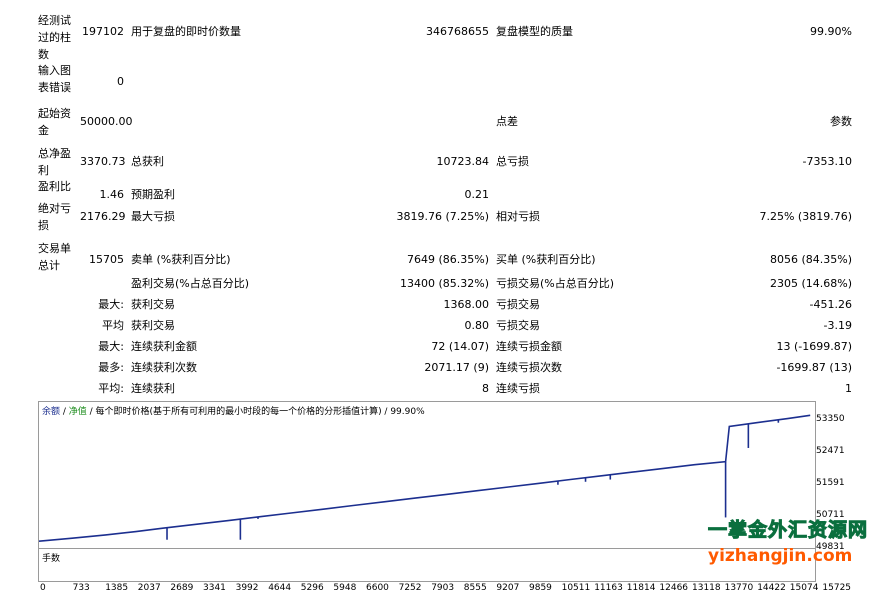  What do you see at coordinates (830, 515) in the screenshot?
I see `y-tick-label: 50711` at bounding box center [830, 515].